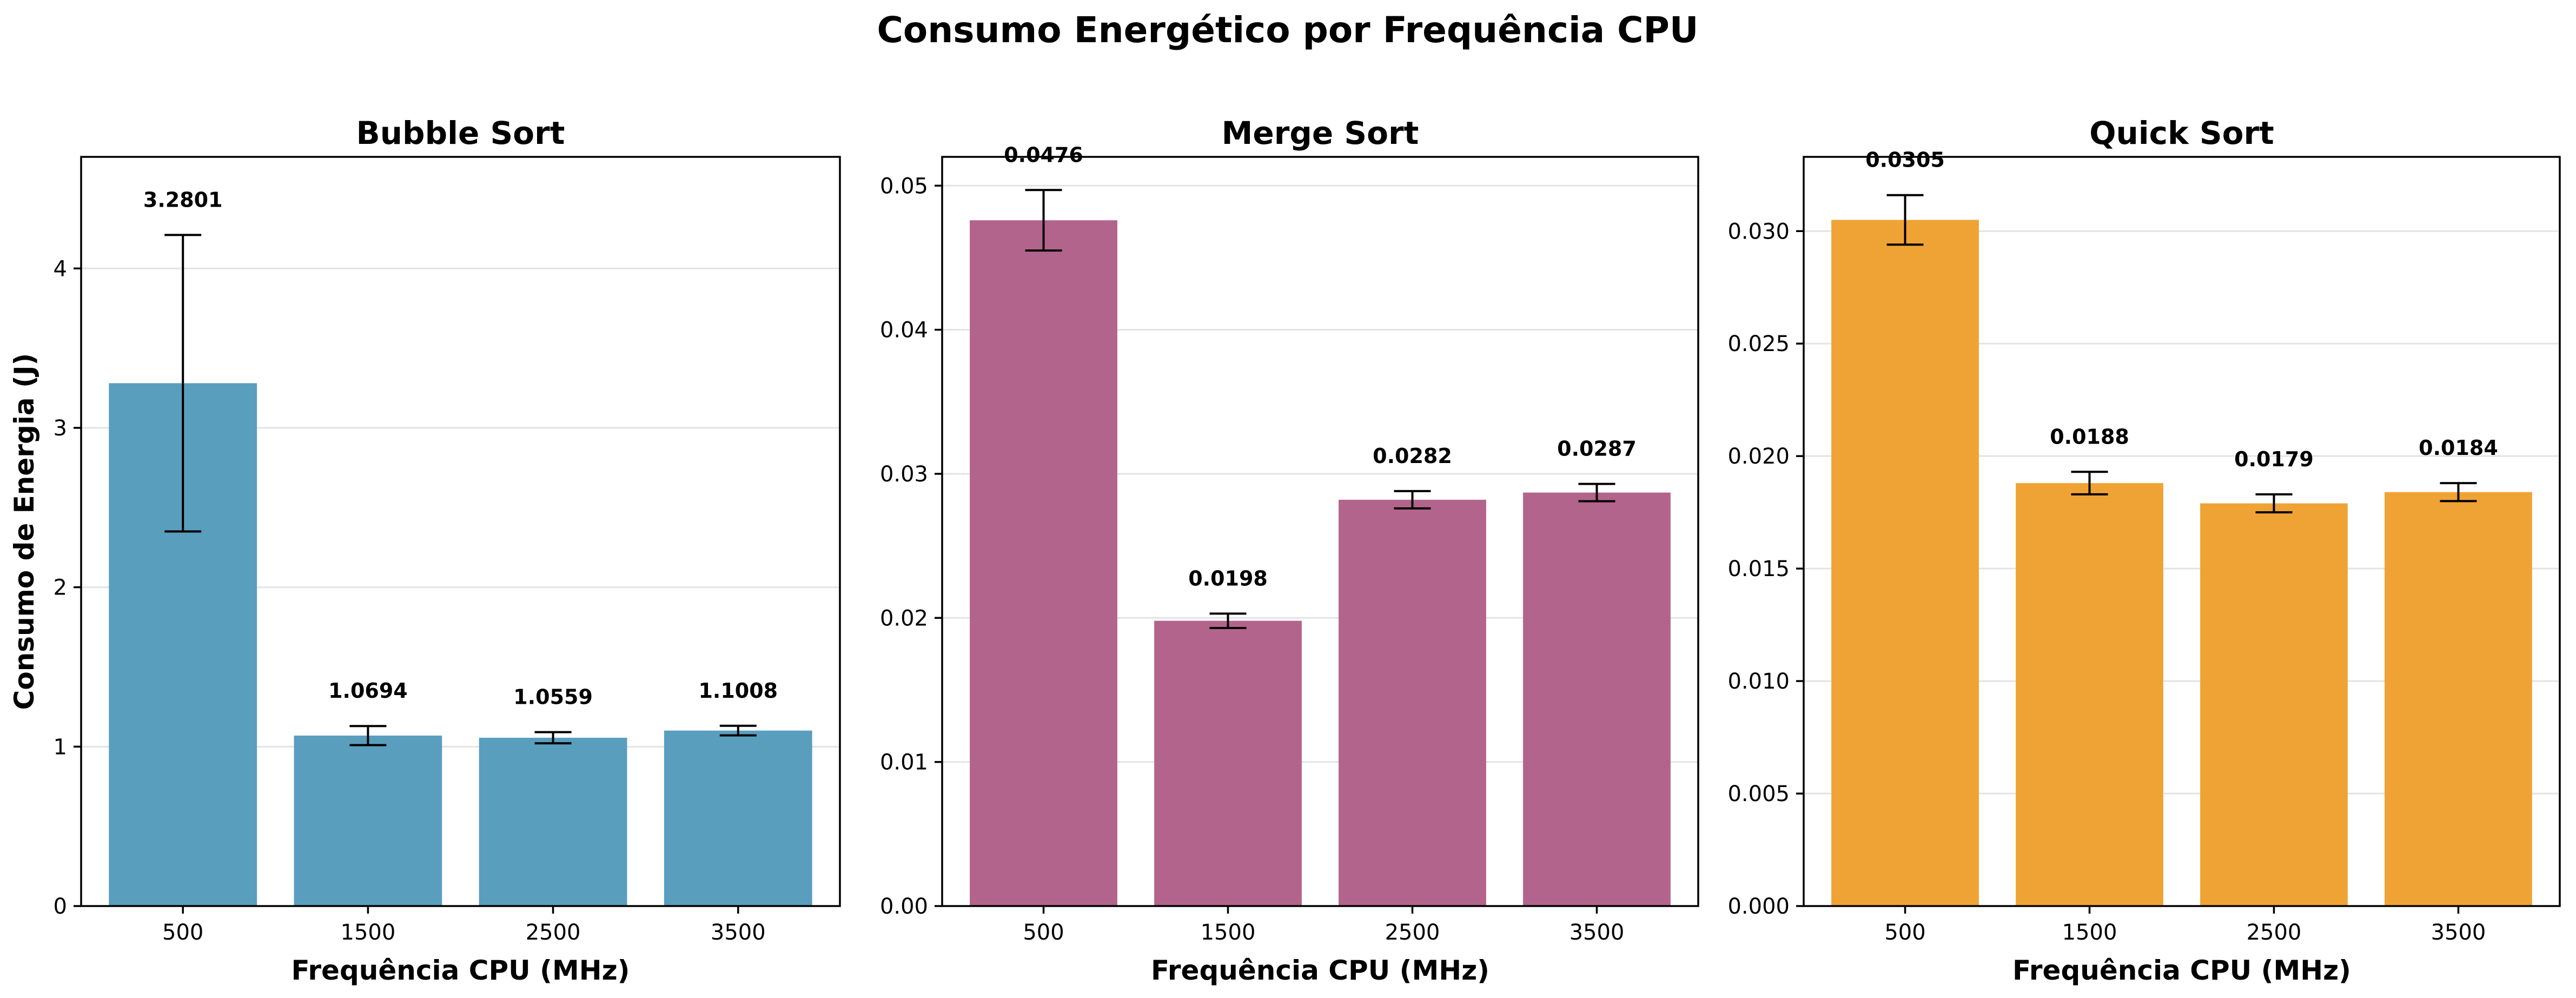  Describe the element at coordinates (1412, 456) in the screenshot. I see `bar-value-label: 0.0282` at that location.